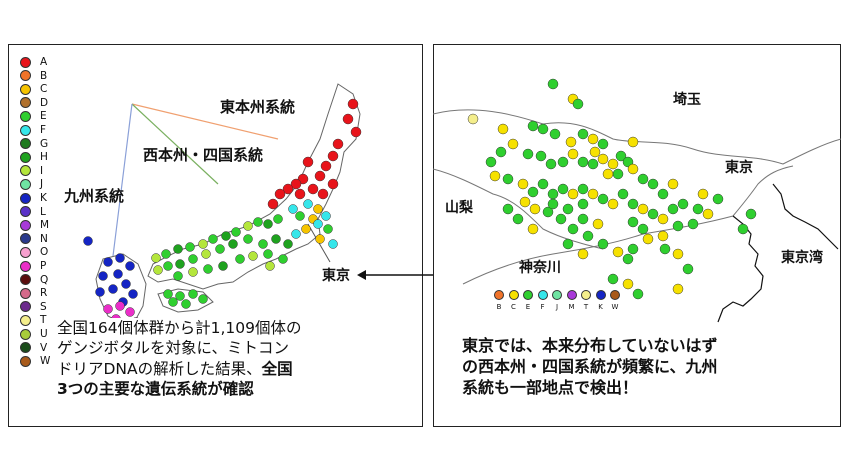  What do you see at coordinates (122, 180) in the screenshot?
I see `kyushu-lineage-line` at bounding box center [122, 180].